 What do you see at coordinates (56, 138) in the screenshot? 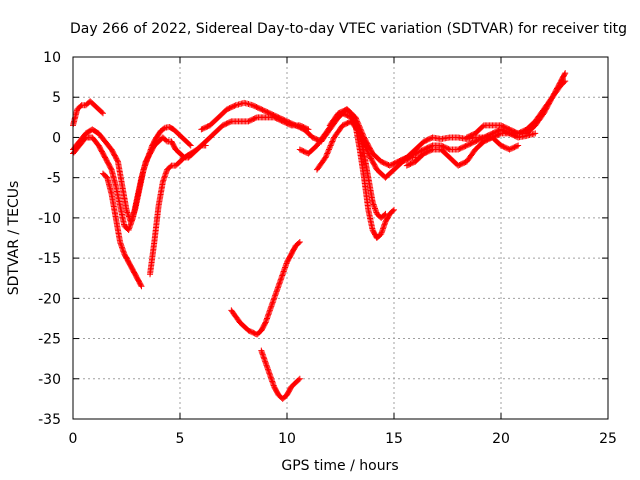
I see `y-tick-label: 0` at bounding box center [56, 138].